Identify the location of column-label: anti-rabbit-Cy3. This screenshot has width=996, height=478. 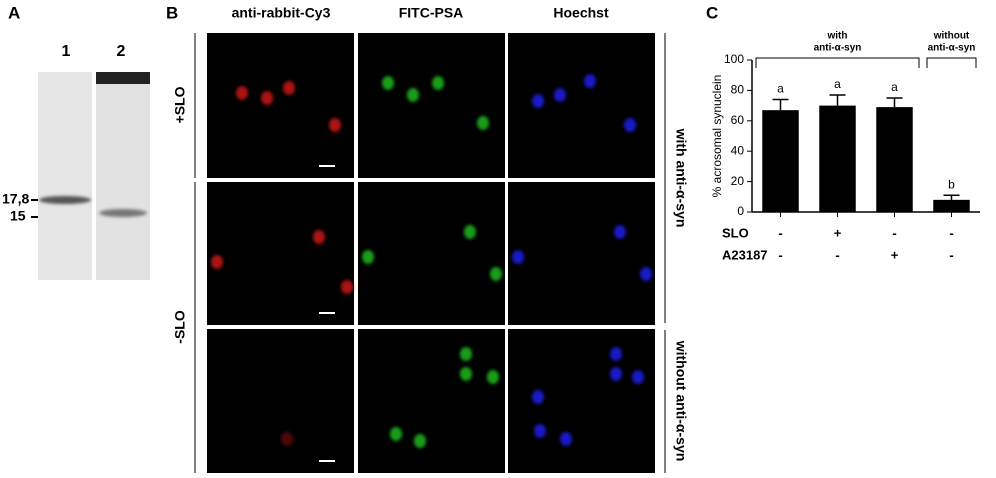
(281, 13).